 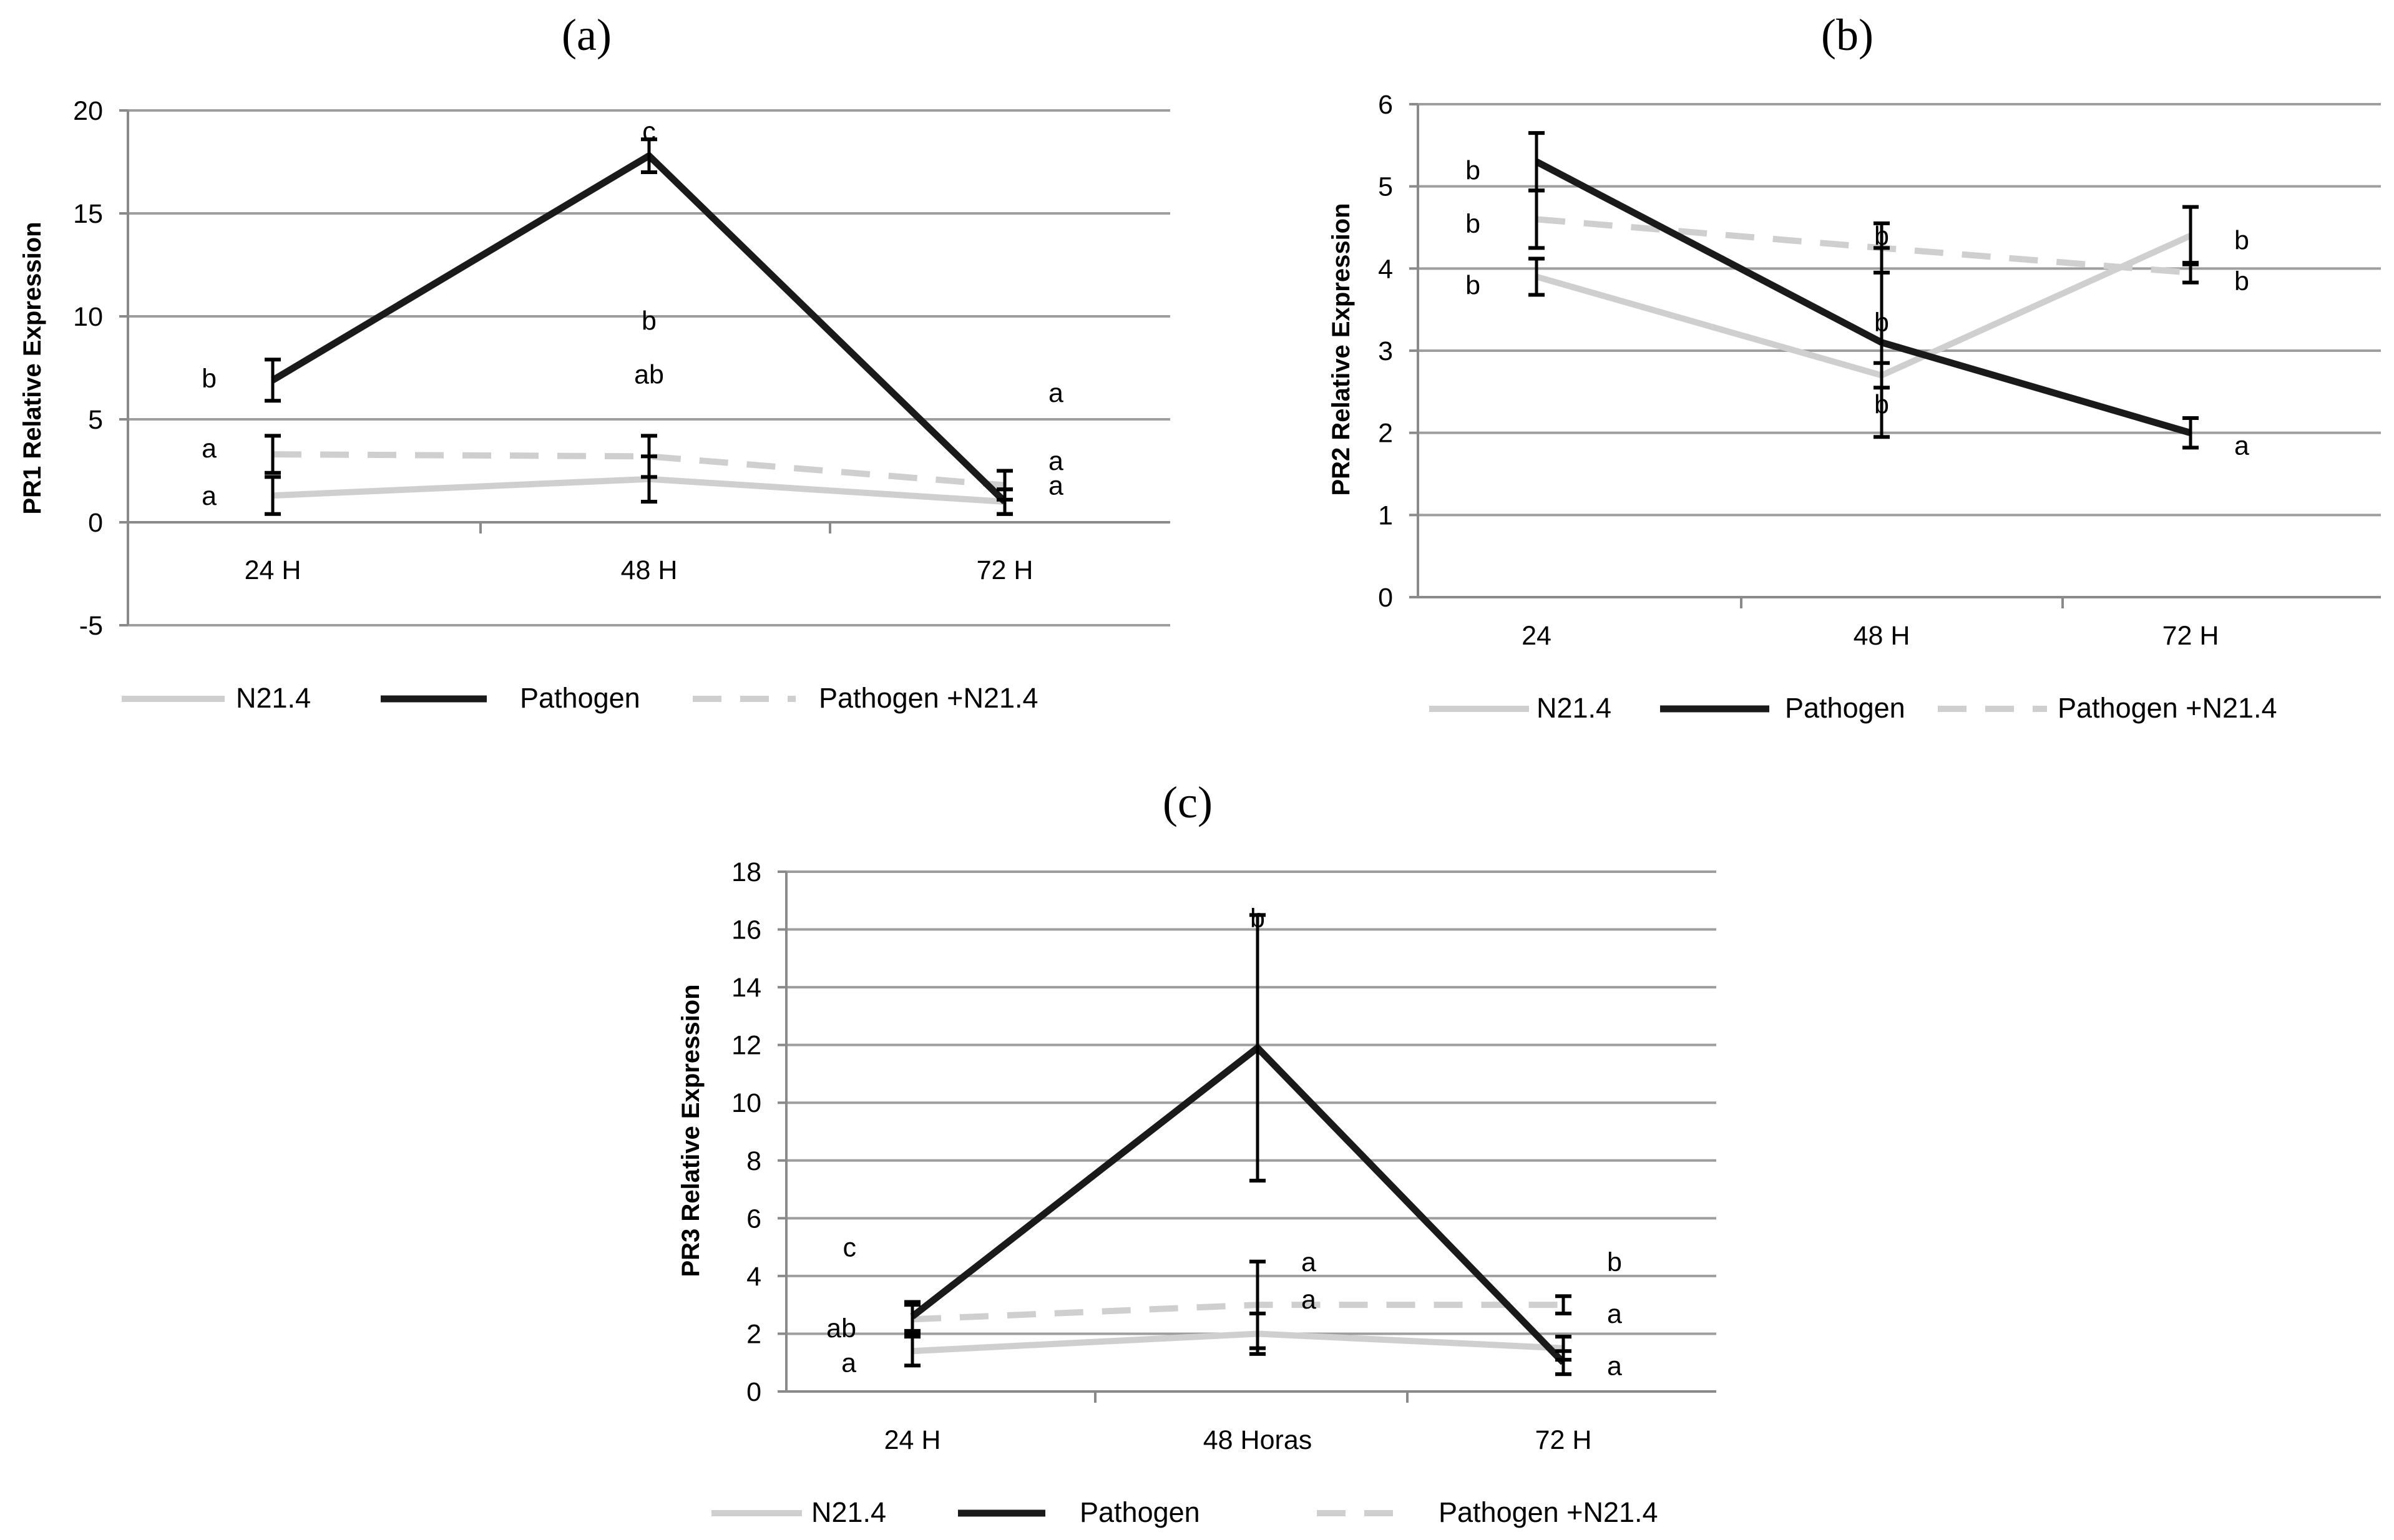 What do you see at coordinates (1536, 636) in the screenshot?
I see `x-tick-label: 24` at bounding box center [1536, 636].